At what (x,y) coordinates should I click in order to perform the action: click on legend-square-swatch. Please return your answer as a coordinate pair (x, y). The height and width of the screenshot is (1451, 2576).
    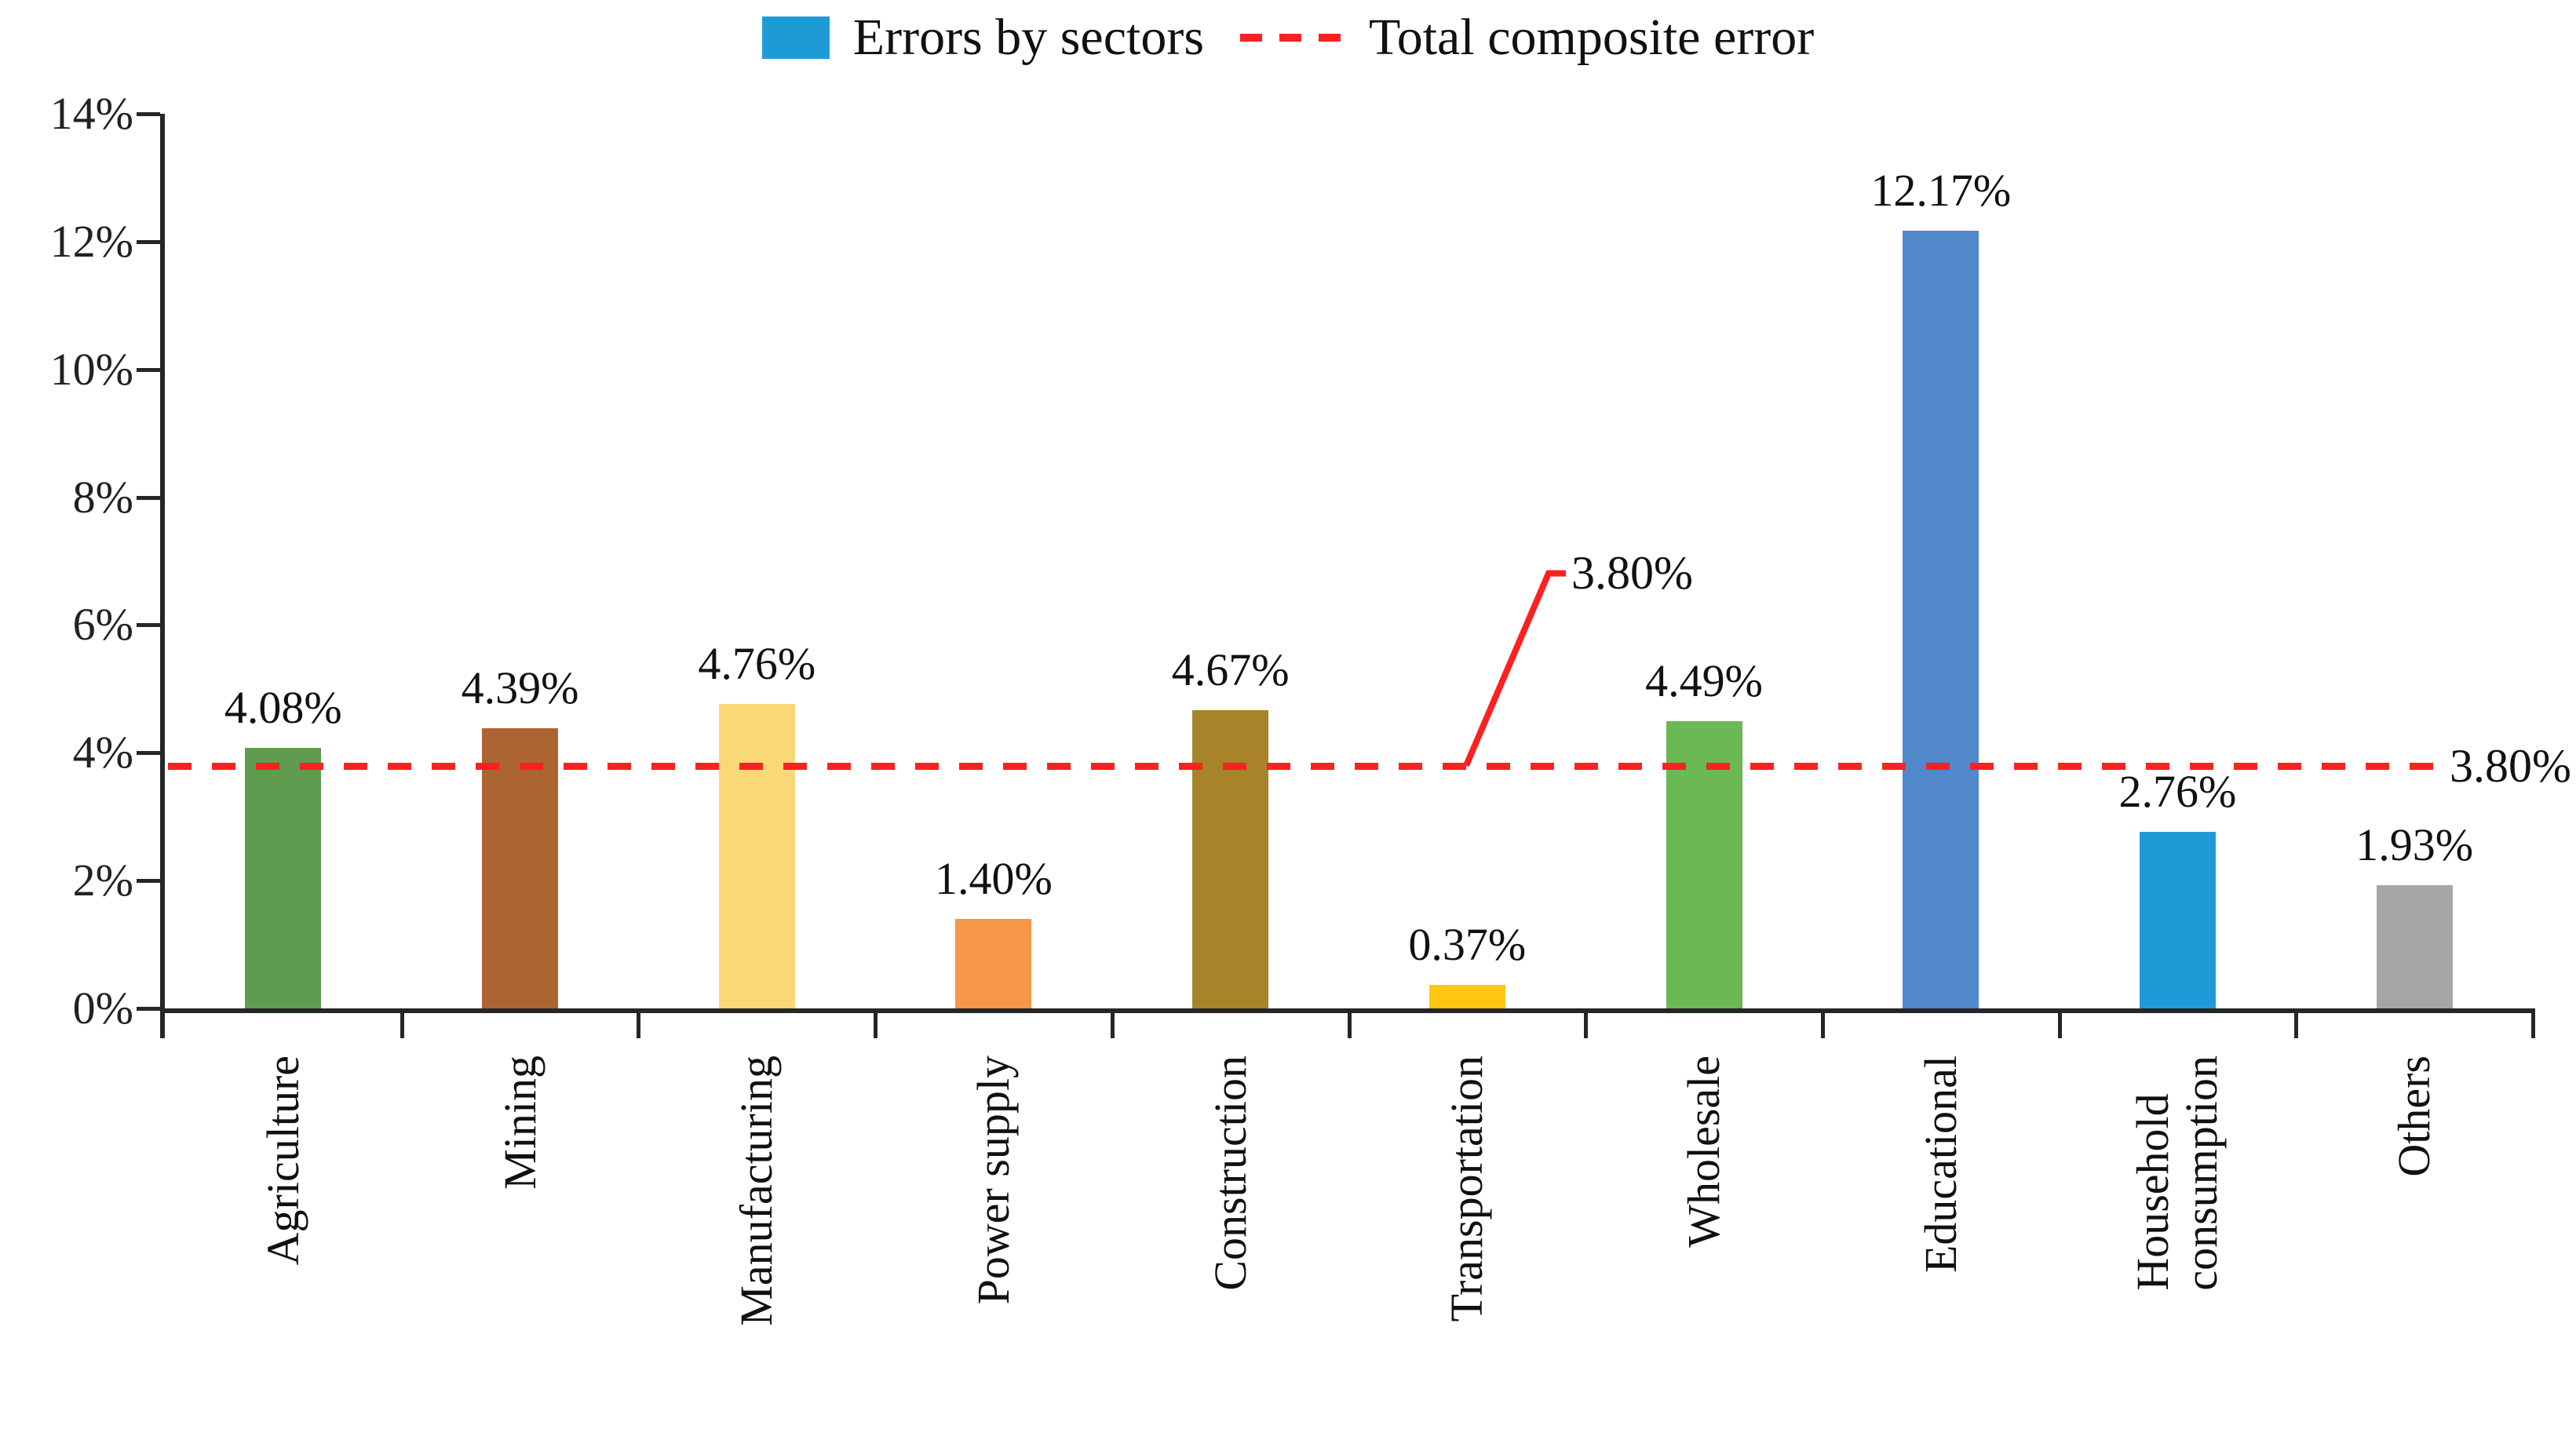
    Looking at the image, I should click on (795, 37).